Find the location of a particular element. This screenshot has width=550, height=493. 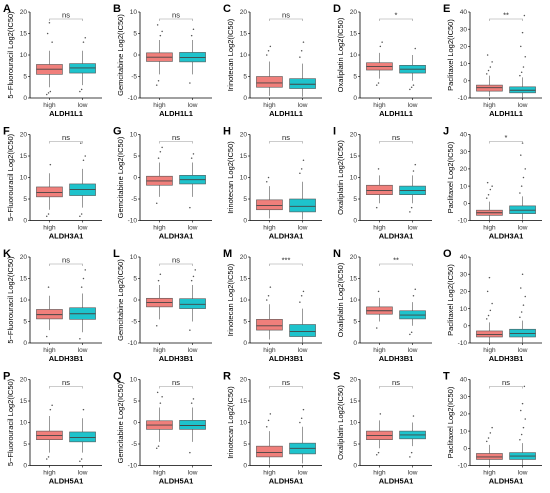

panel-letter: A is located at coordinates (7, 9).